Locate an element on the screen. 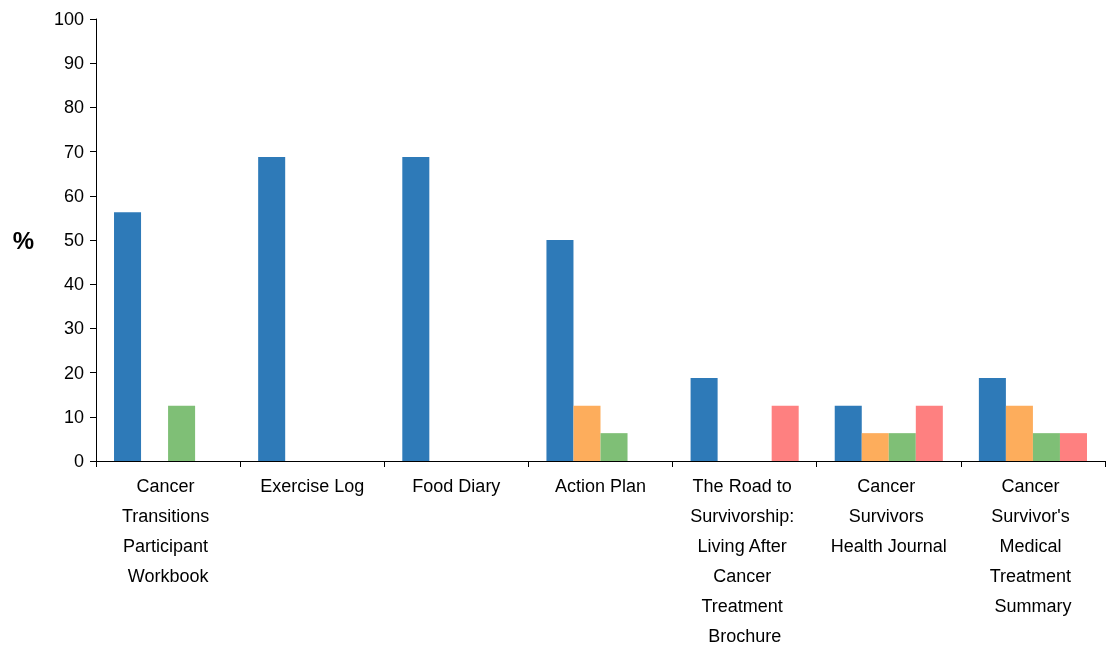 The image size is (1115, 656). y-tick-label: 60 is located at coordinates (73, 195).